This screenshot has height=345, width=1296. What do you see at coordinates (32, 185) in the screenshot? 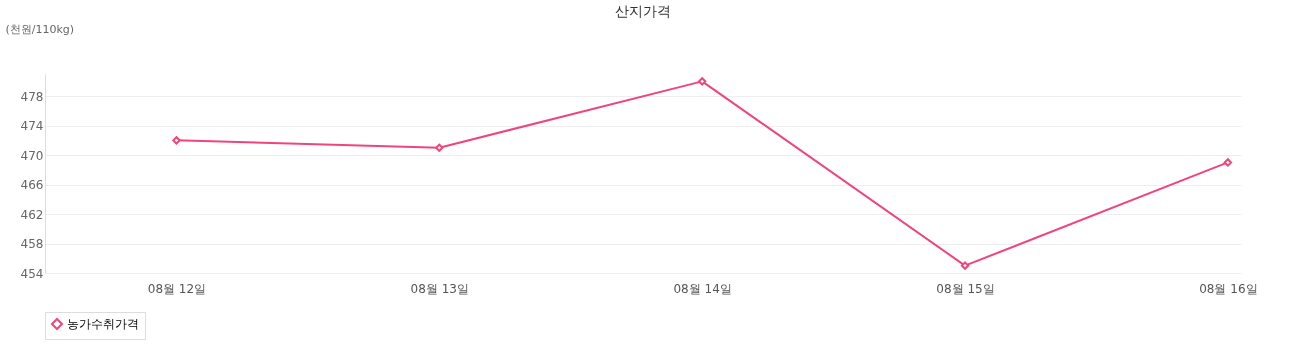
I see `y-tick-label: 466` at bounding box center [32, 185].